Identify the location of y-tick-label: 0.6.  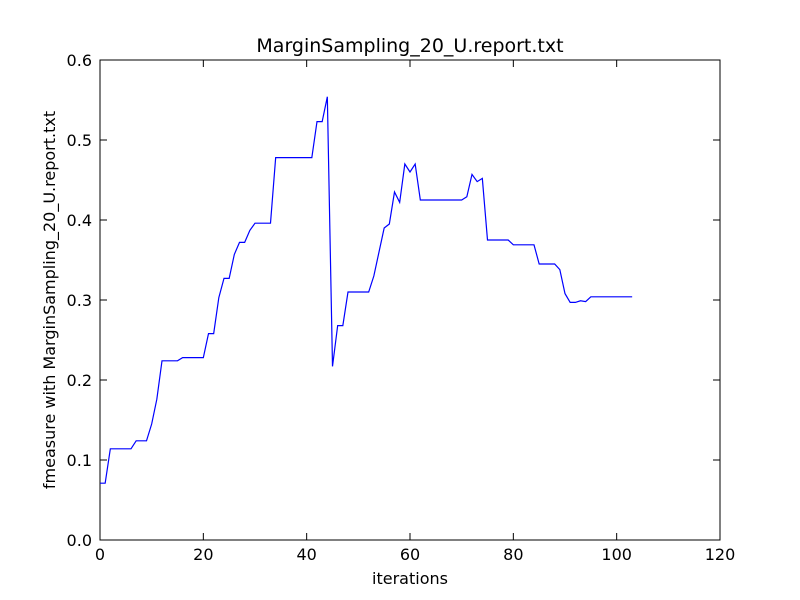
(79, 60).